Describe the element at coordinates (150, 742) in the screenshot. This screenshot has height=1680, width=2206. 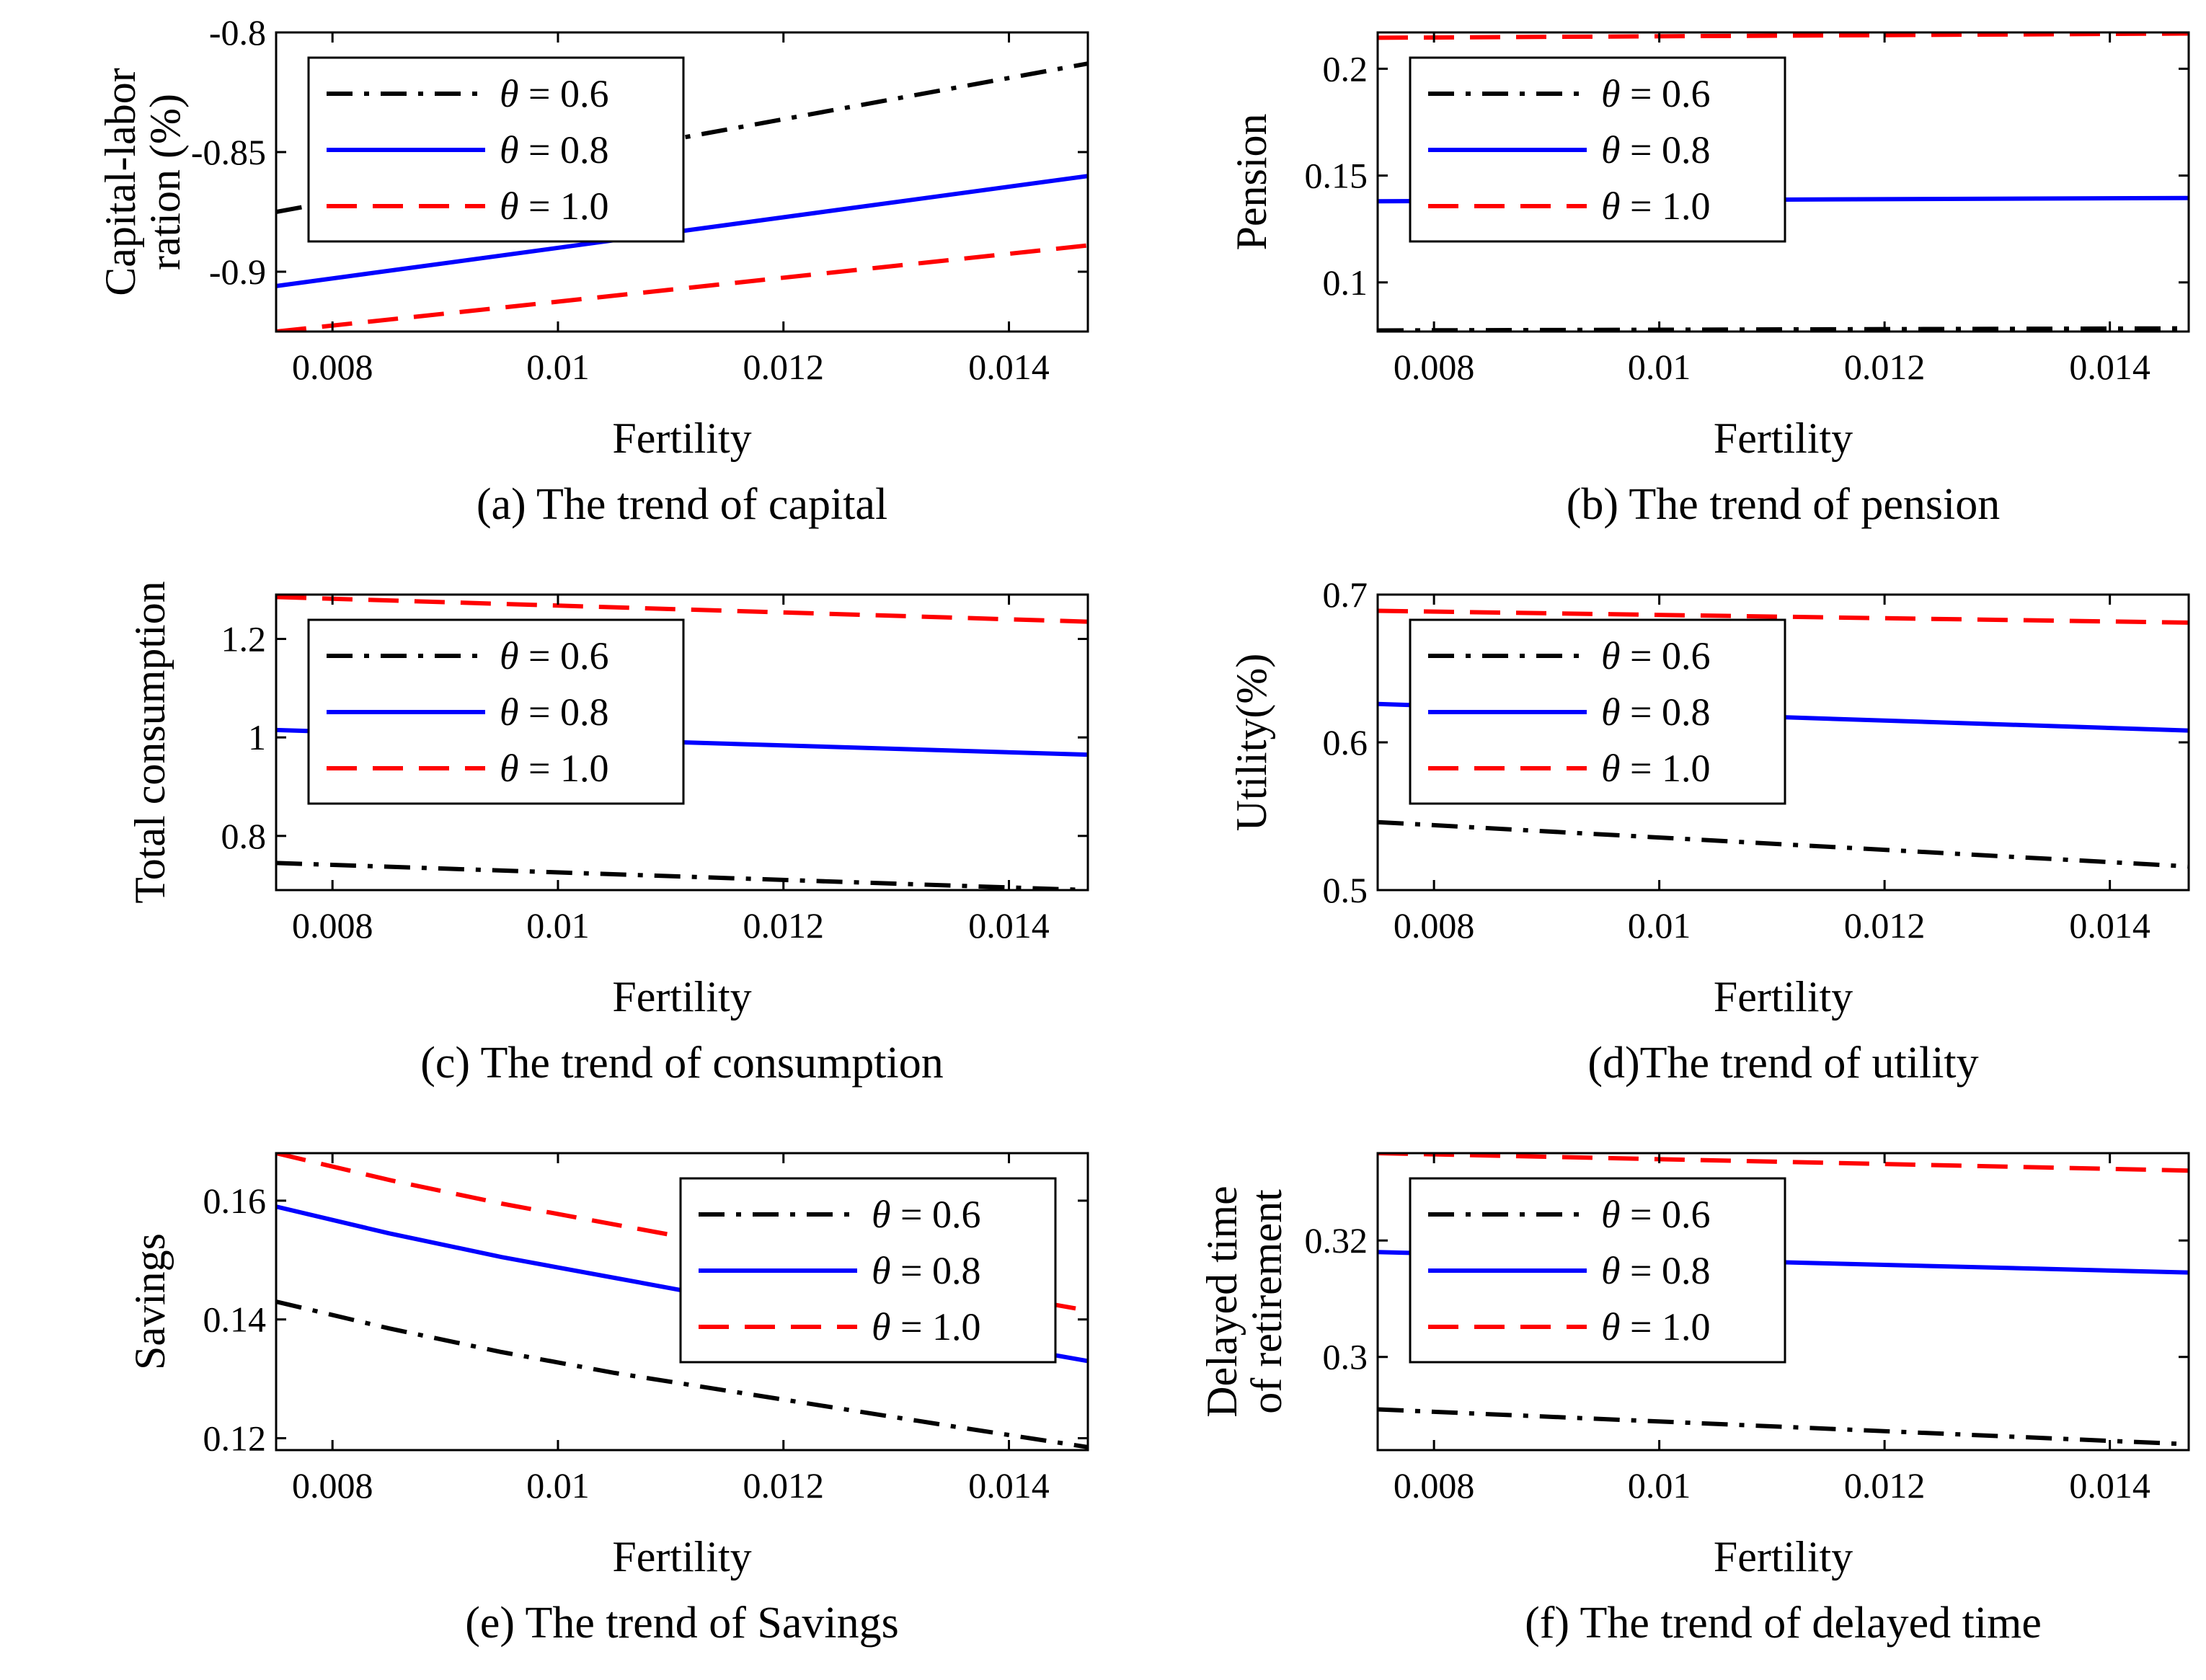
I see `y-axis-label: Total consumption` at that location.